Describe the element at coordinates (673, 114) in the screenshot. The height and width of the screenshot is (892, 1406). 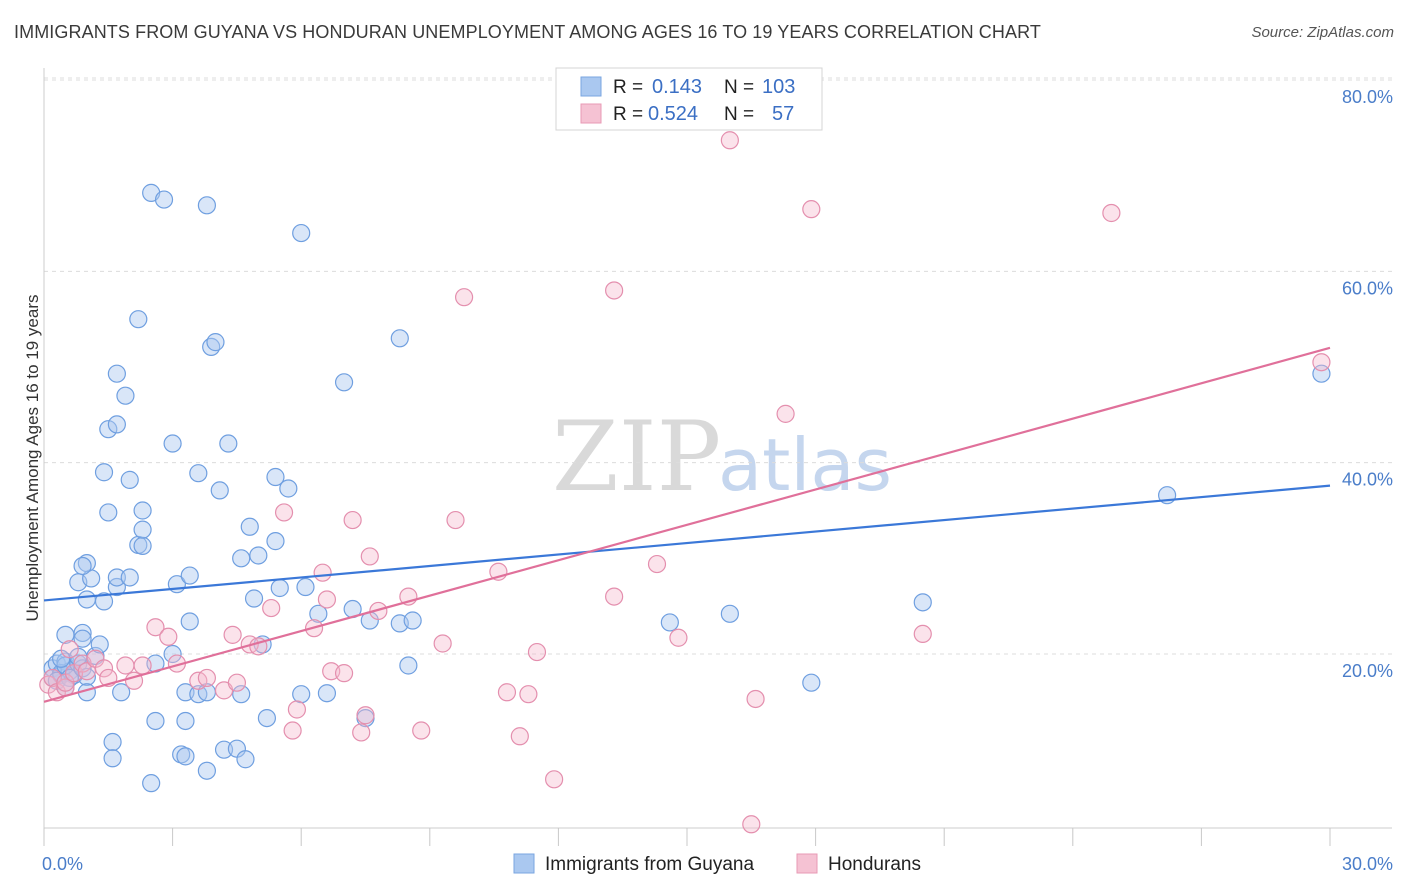
I see `legend-r-value-2: 0.524` at that location.